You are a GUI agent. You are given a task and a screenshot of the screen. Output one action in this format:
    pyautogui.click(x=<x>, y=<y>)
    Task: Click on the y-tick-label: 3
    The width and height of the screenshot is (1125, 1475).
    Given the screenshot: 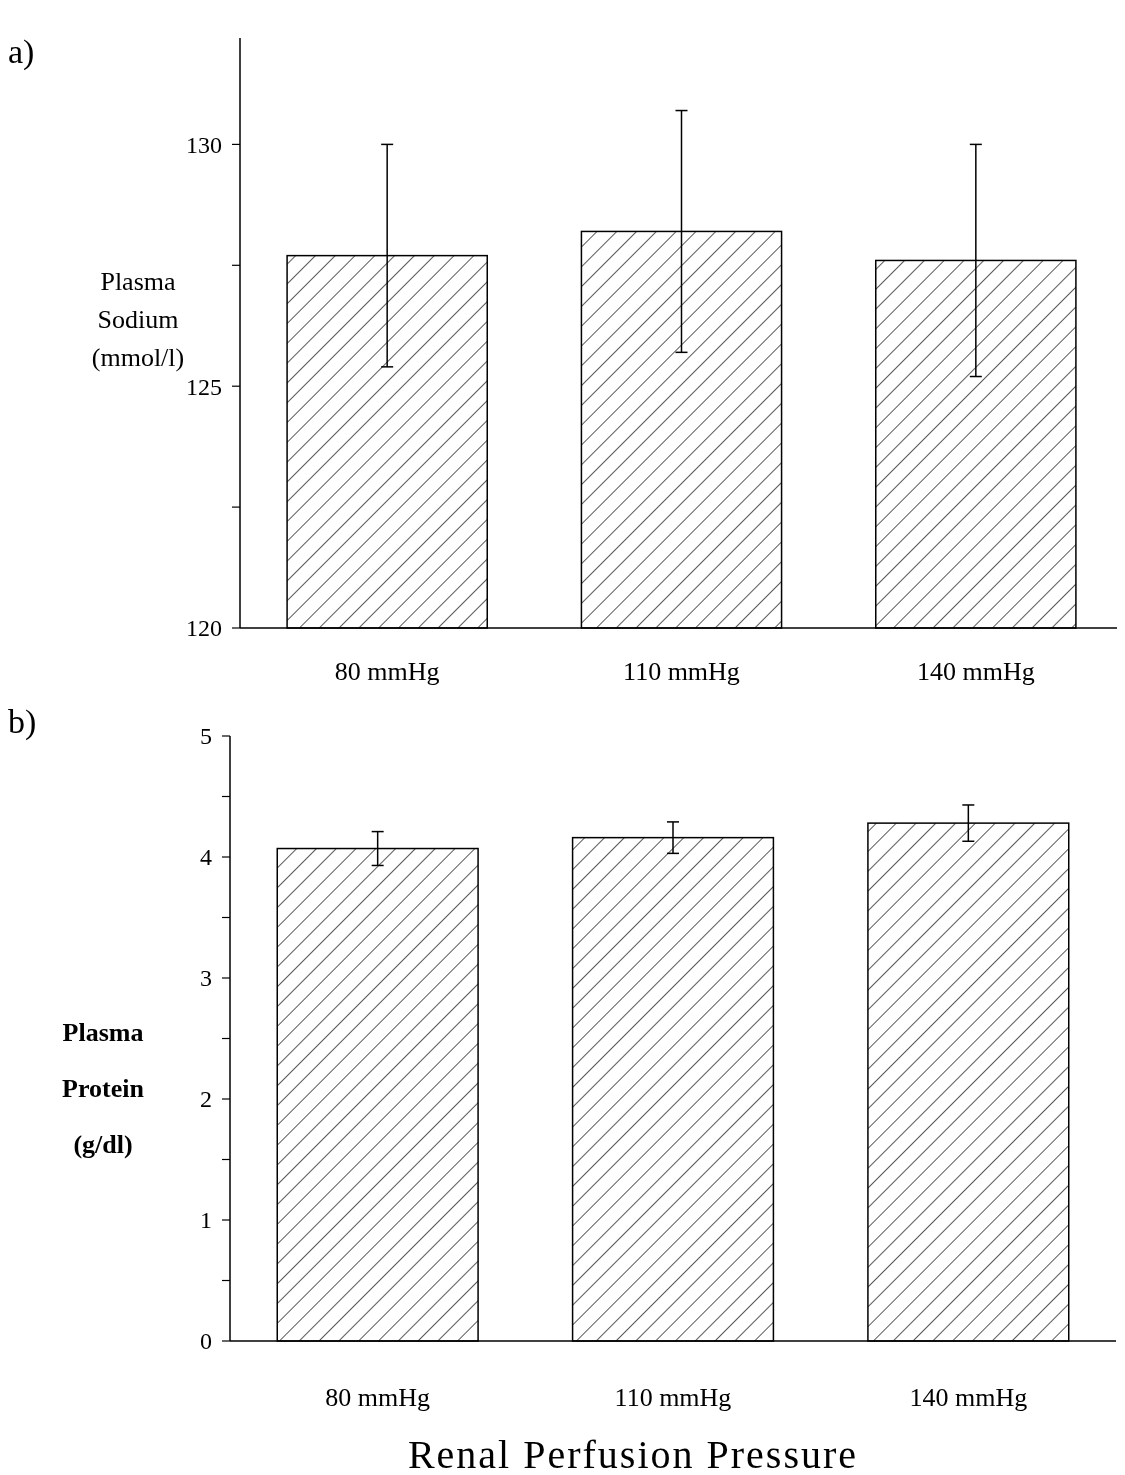 What is the action you would take?
    pyautogui.click(x=206, y=978)
    